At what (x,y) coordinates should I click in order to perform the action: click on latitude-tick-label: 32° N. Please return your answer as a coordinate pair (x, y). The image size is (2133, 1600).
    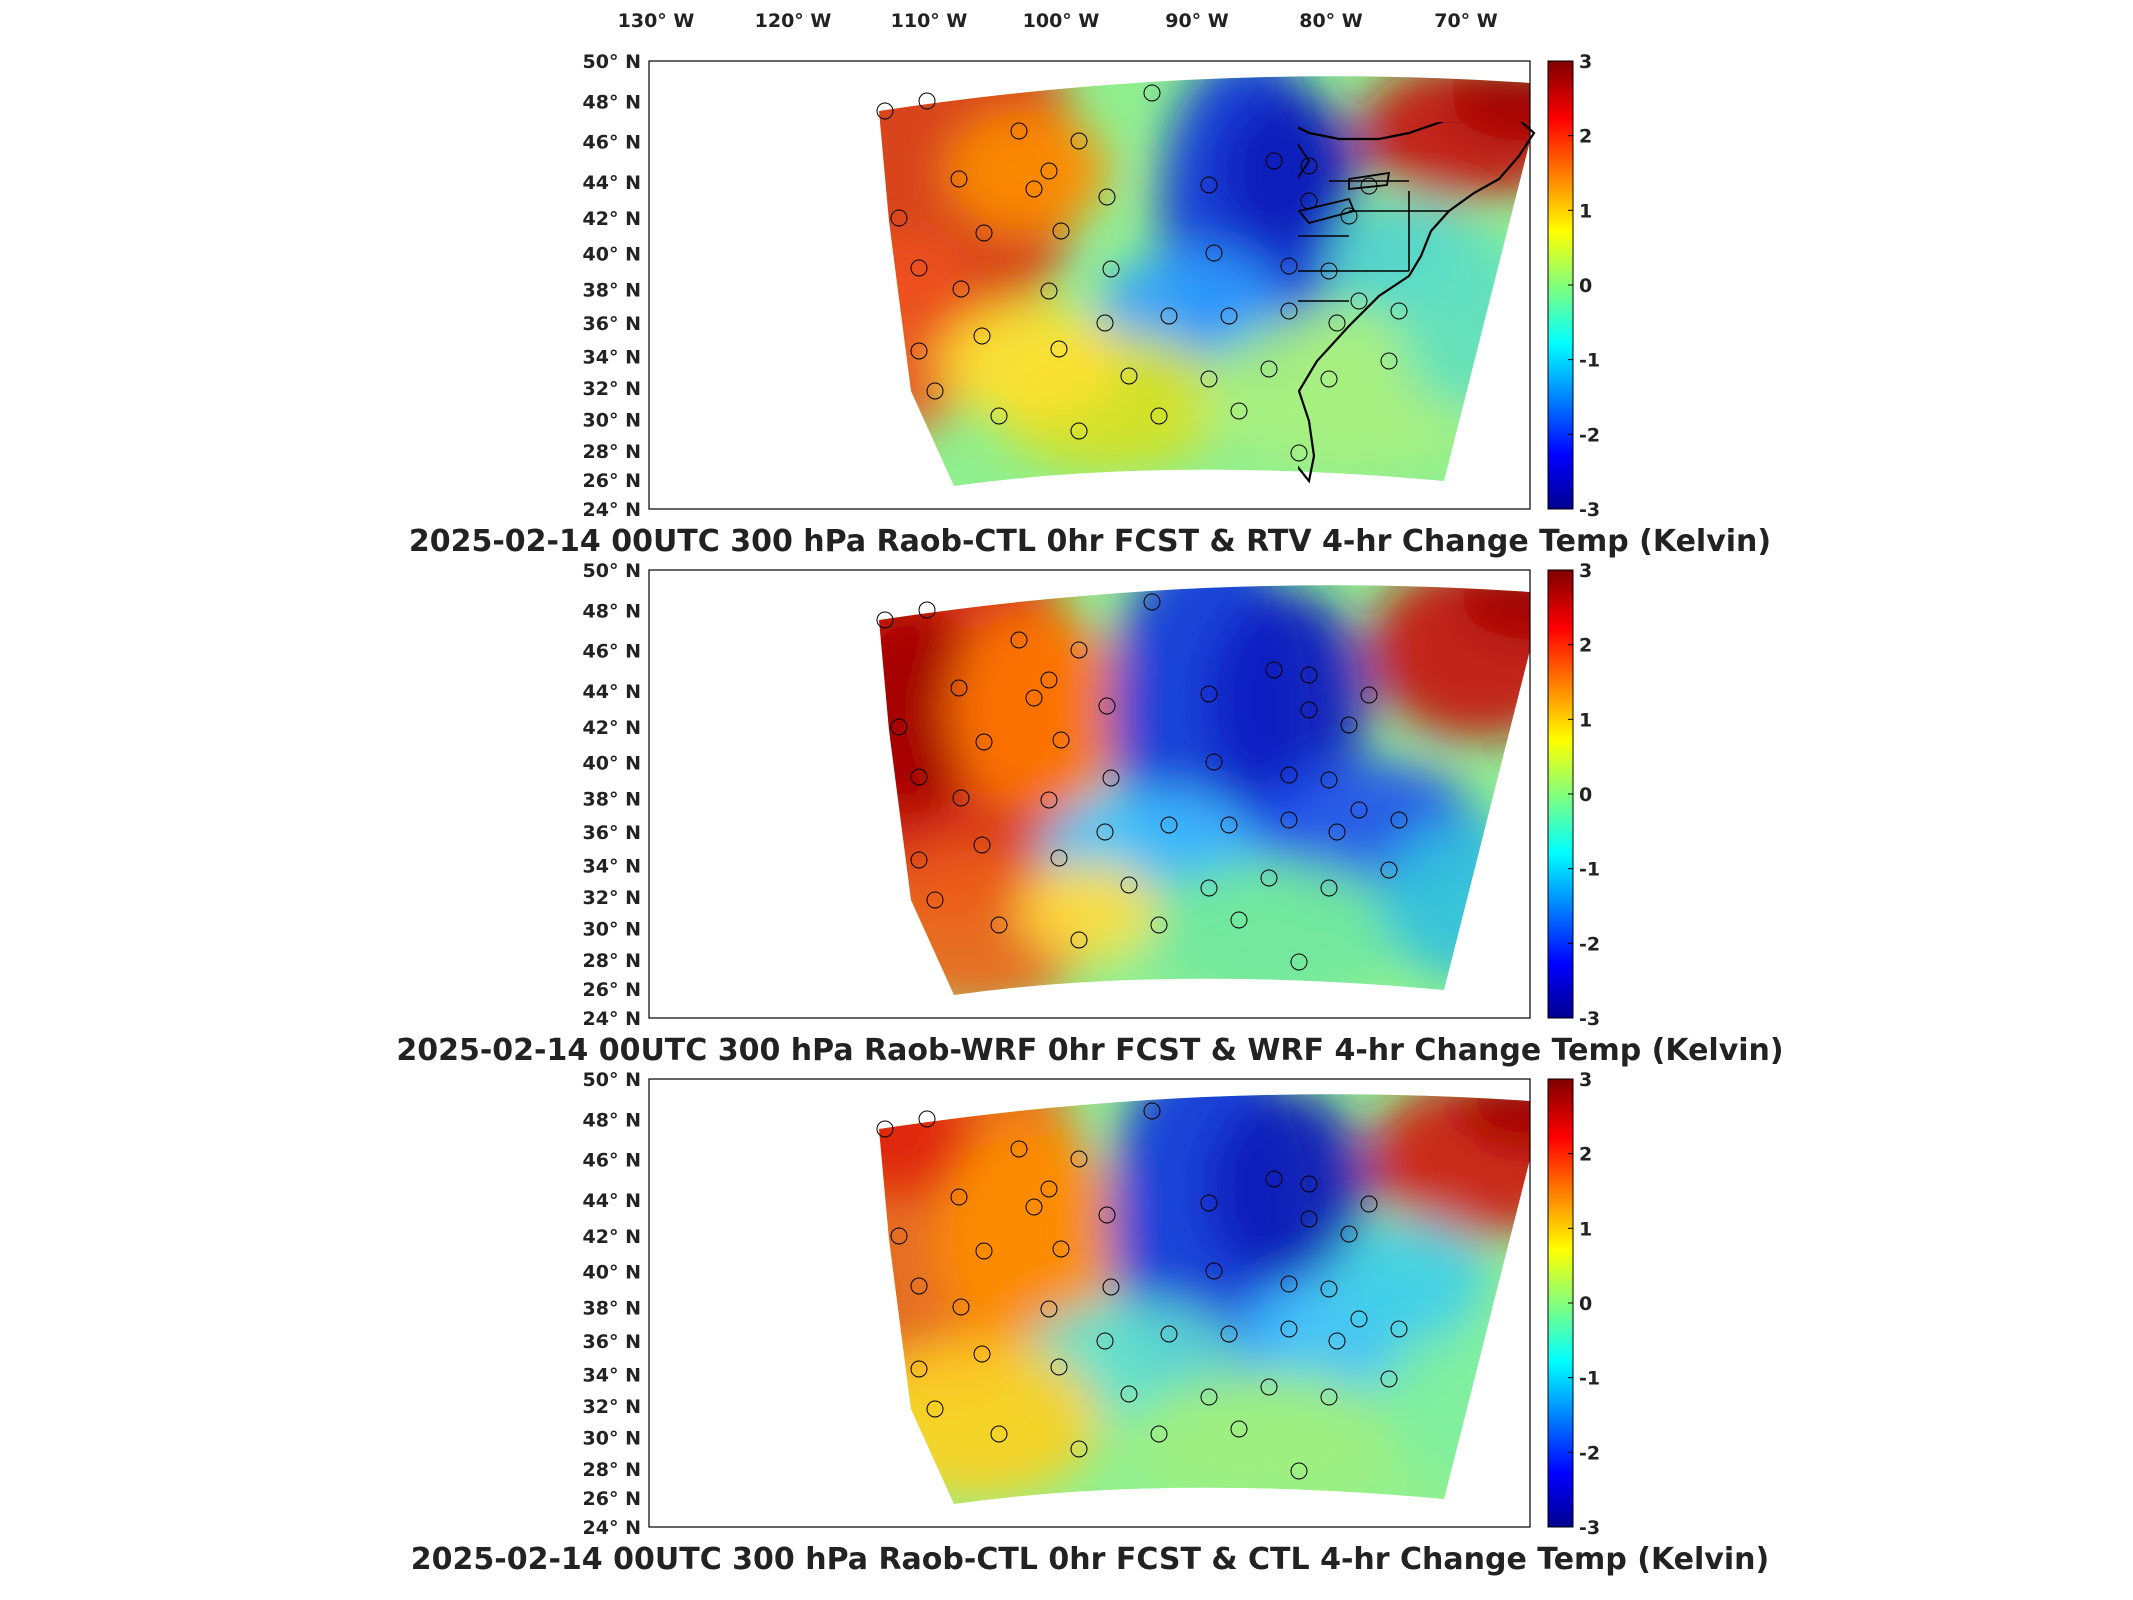
    Looking at the image, I should click on (612, 389).